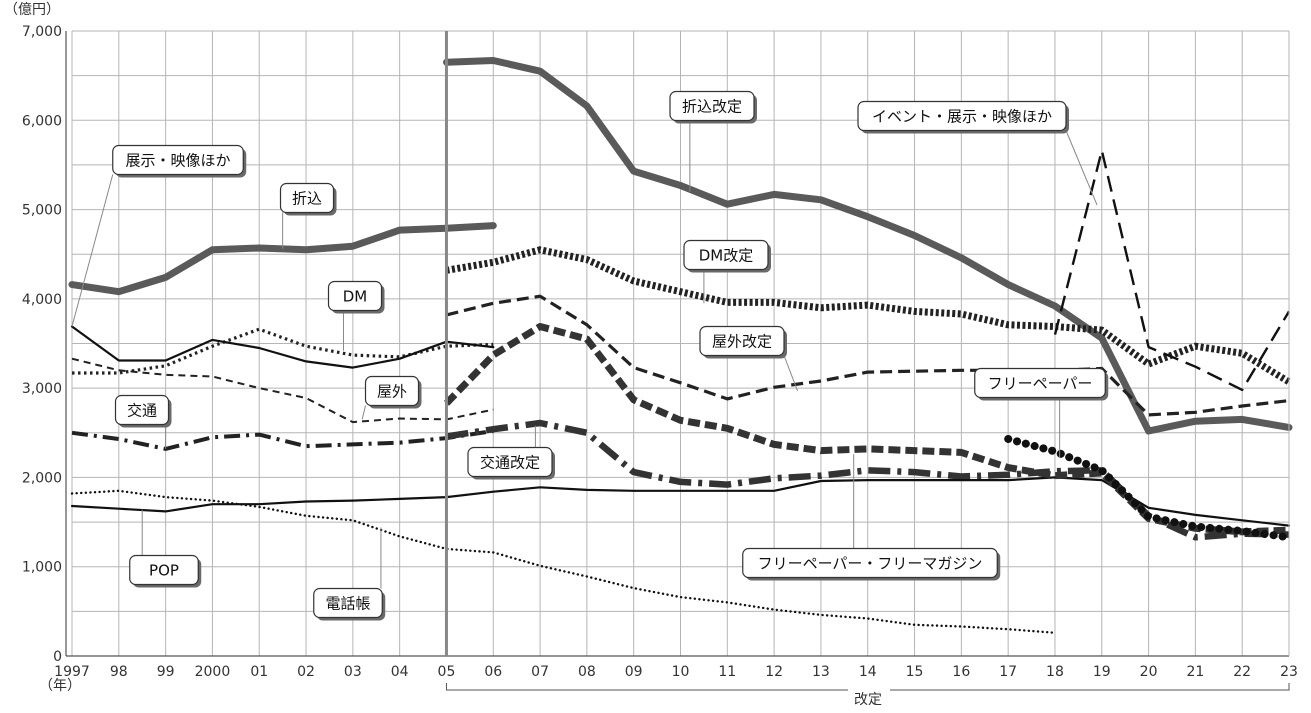 Image resolution: width=1311 pixels, height=713 pixels. I want to click on x-tick-label: 07, so click(540, 672).